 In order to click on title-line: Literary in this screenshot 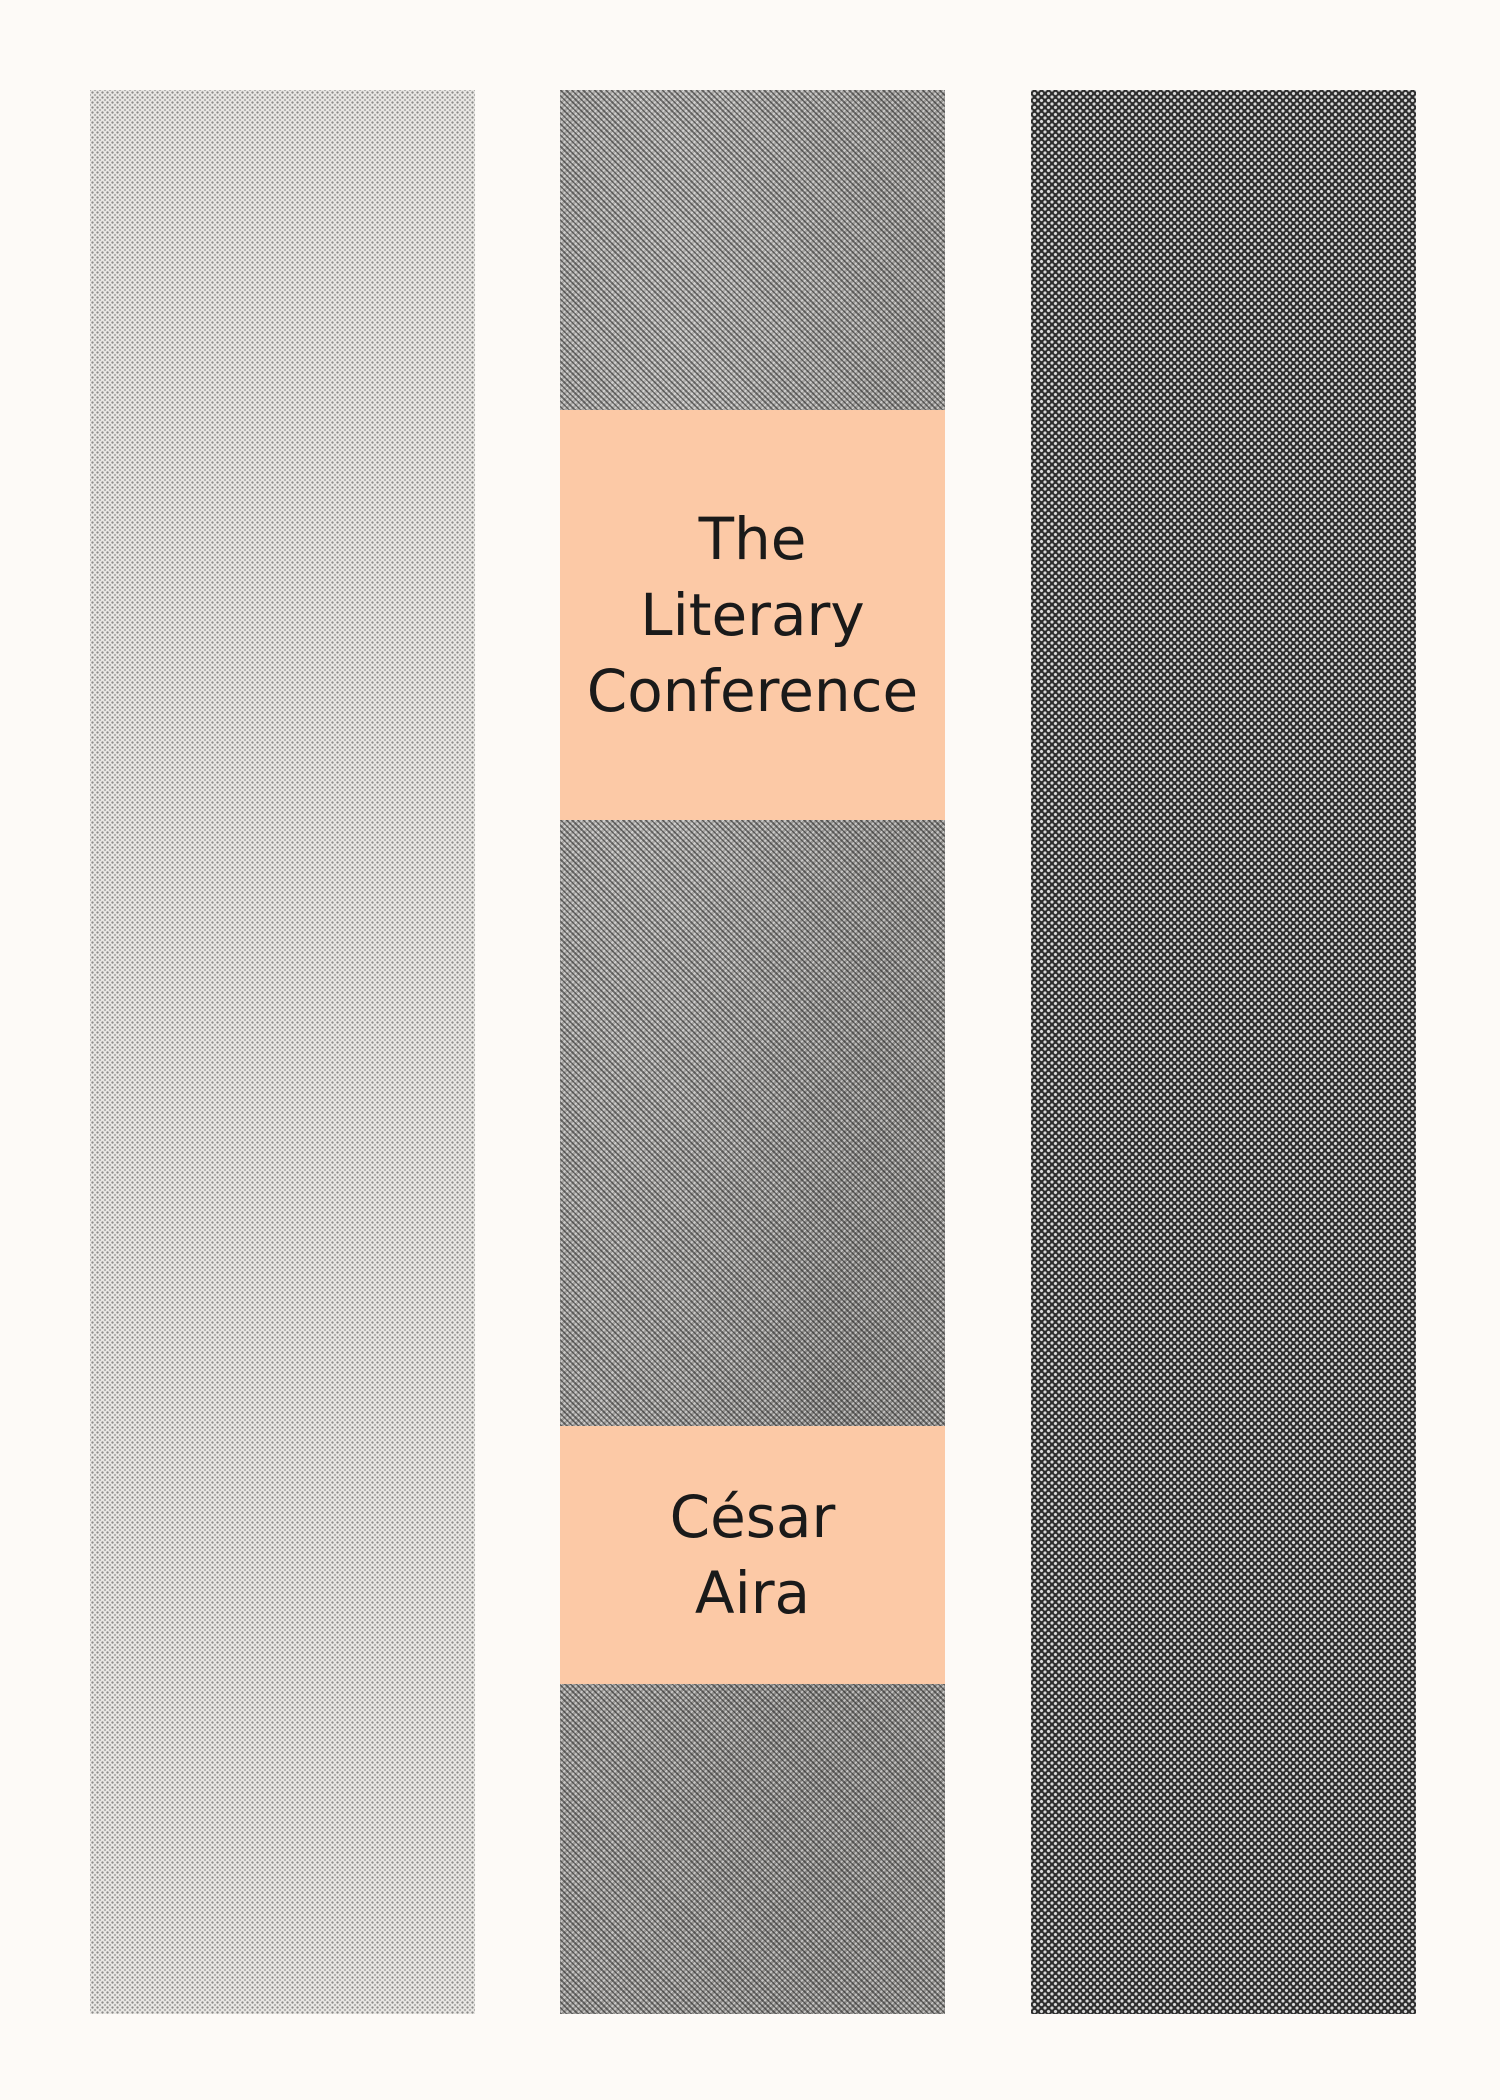, I will do `click(752, 615)`.